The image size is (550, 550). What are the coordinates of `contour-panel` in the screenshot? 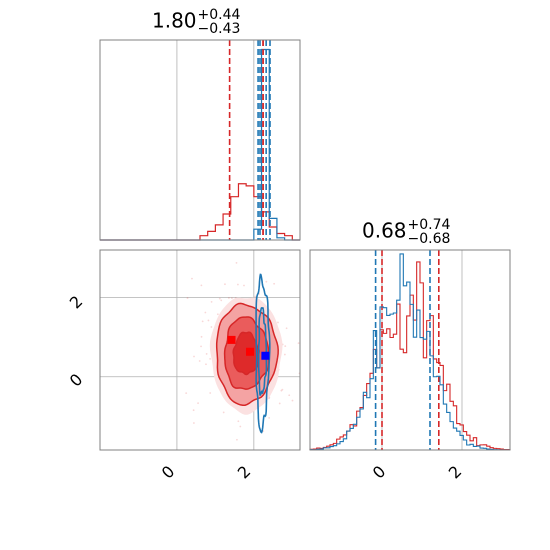 It's located at (200, 350).